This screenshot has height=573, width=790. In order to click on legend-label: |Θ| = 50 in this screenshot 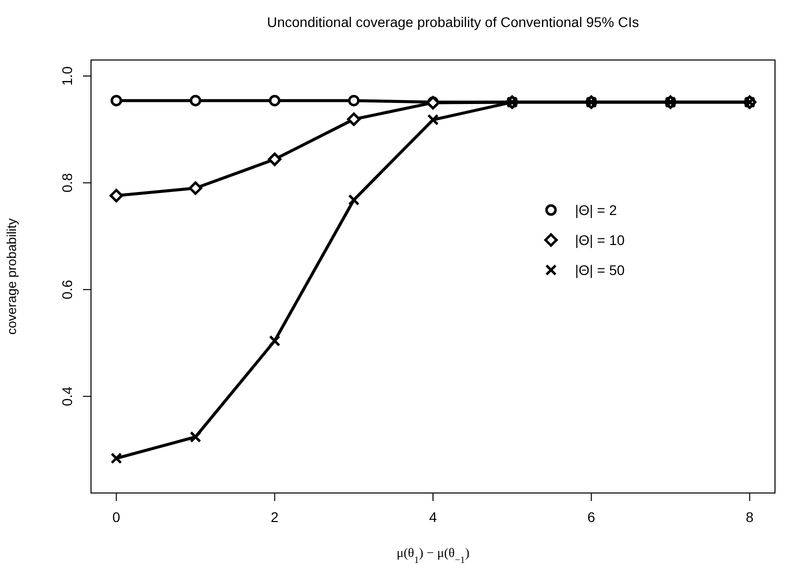, I will do `click(600, 270)`.